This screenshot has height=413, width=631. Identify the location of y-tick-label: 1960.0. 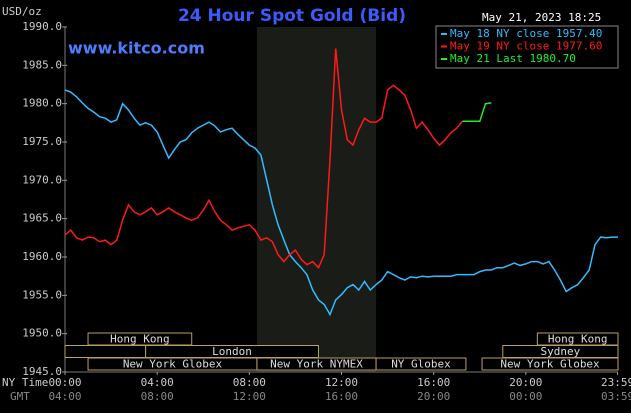
(42, 256).